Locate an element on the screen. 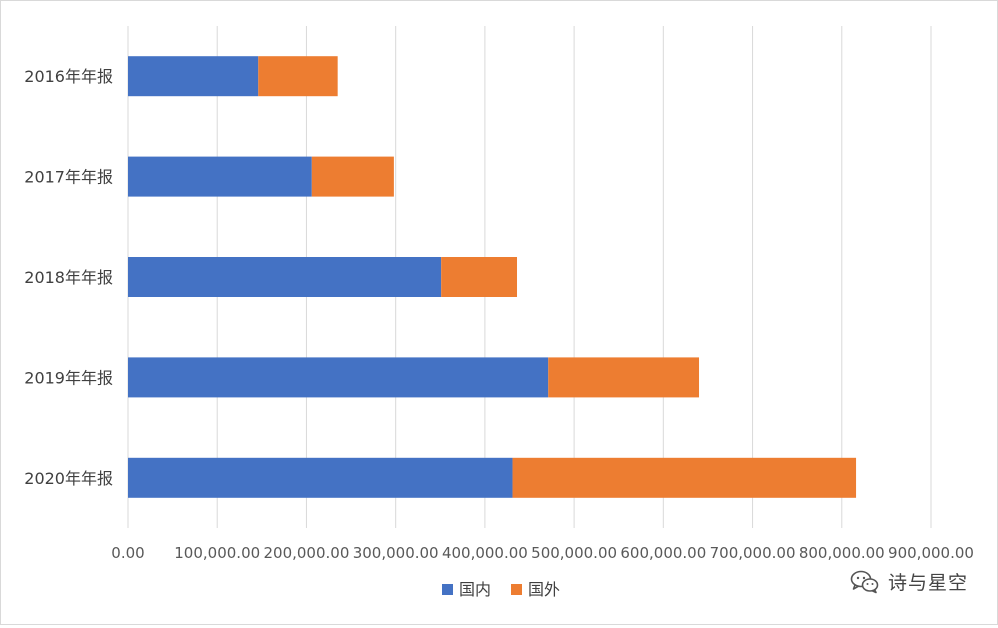 The height and width of the screenshot is (628, 998). x-tick-label: 0.00 is located at coordinates (127, 553).